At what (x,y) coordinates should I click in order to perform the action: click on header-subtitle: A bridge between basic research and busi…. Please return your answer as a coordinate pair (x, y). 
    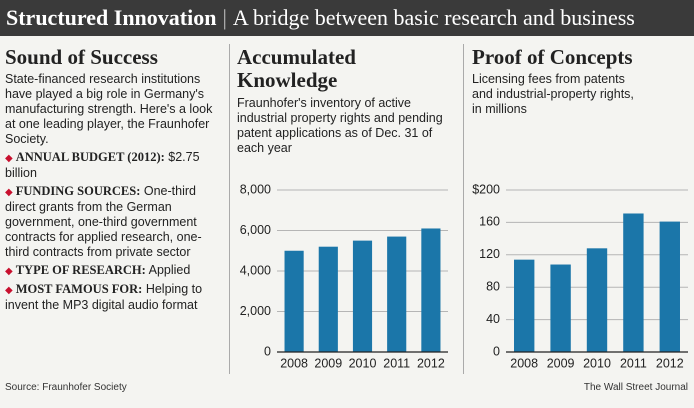
    Looking at the image, I should click on (433, 17).